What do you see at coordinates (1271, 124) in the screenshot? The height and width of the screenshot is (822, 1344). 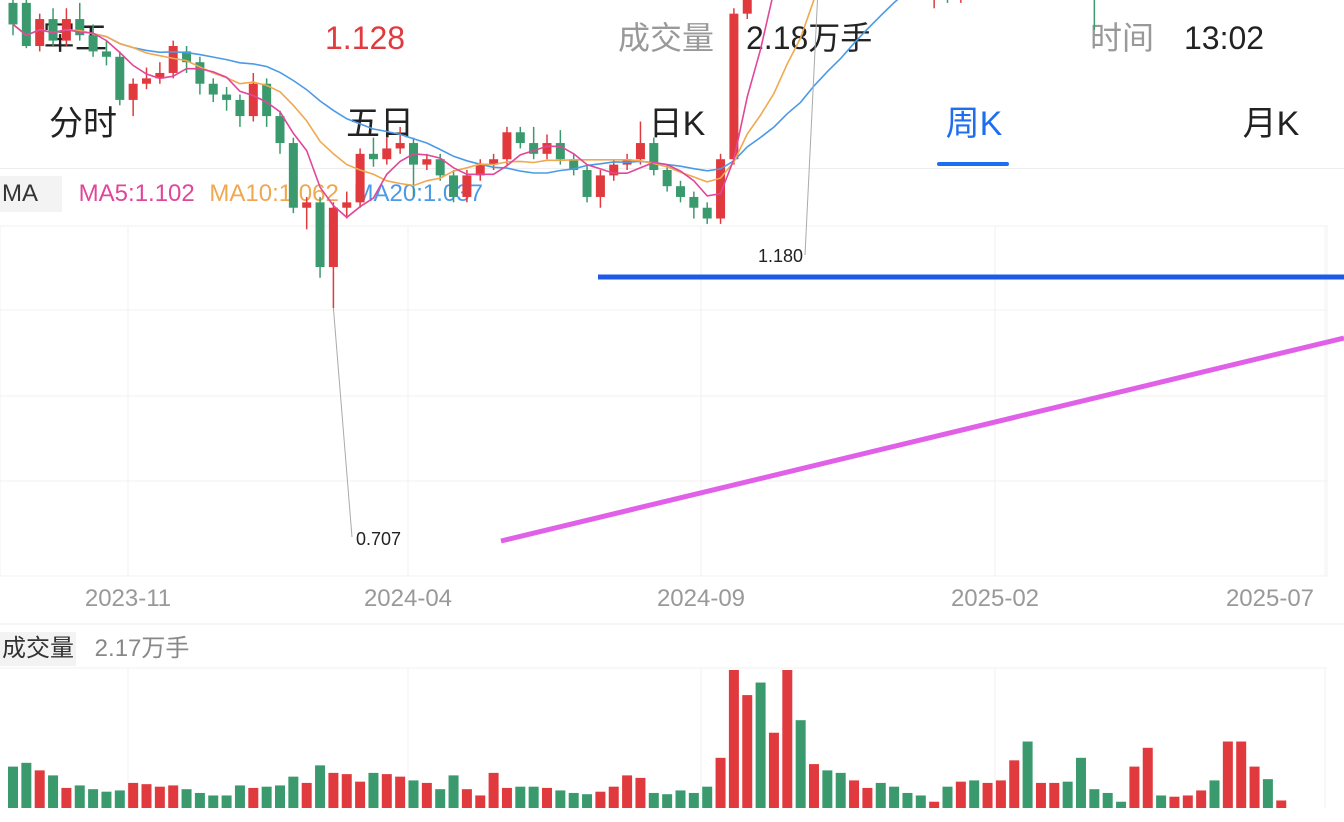 I see `tab-monthly-k: 月K` at bounding box center [1271, 124].